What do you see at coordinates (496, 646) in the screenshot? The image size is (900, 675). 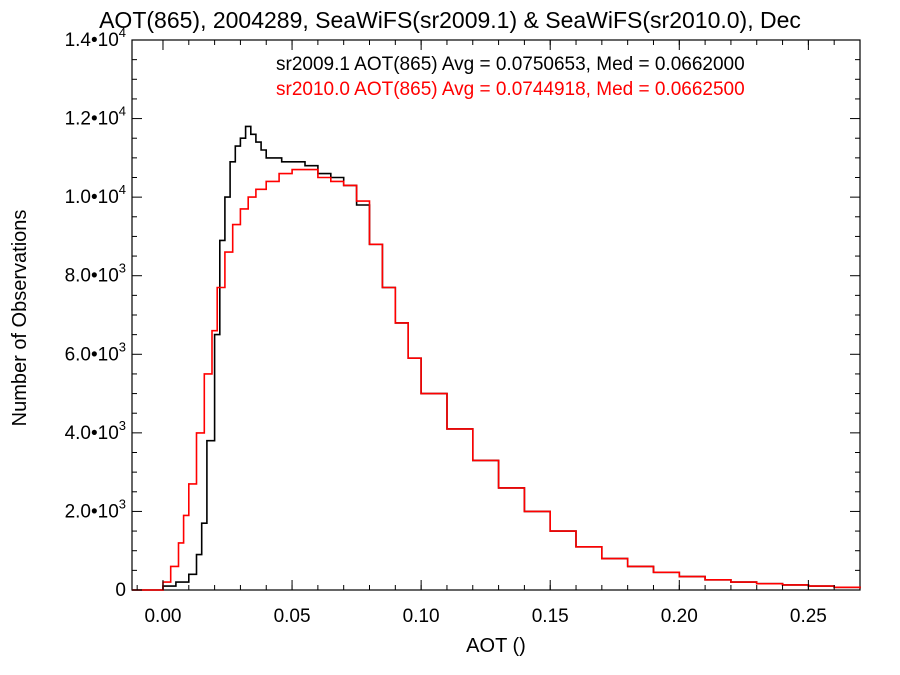 I see `x-axis-label: AOT ()` at bounding box center [496, 646].